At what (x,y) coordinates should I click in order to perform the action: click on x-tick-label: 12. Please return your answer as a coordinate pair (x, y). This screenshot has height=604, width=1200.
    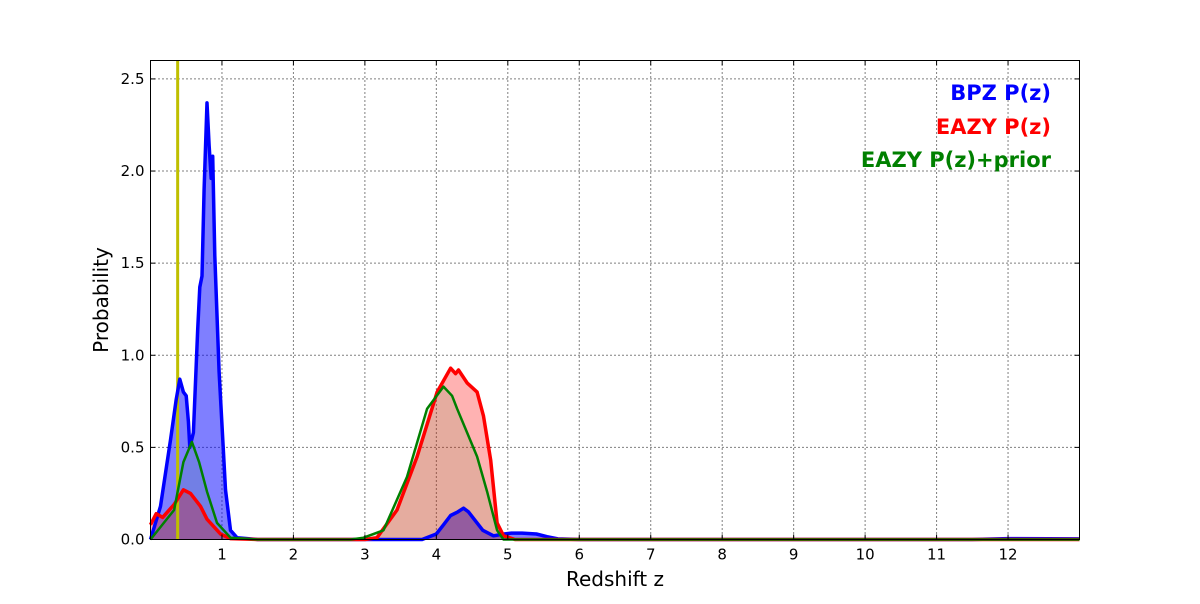
    Looking at the image, I should click on (1007, 555).